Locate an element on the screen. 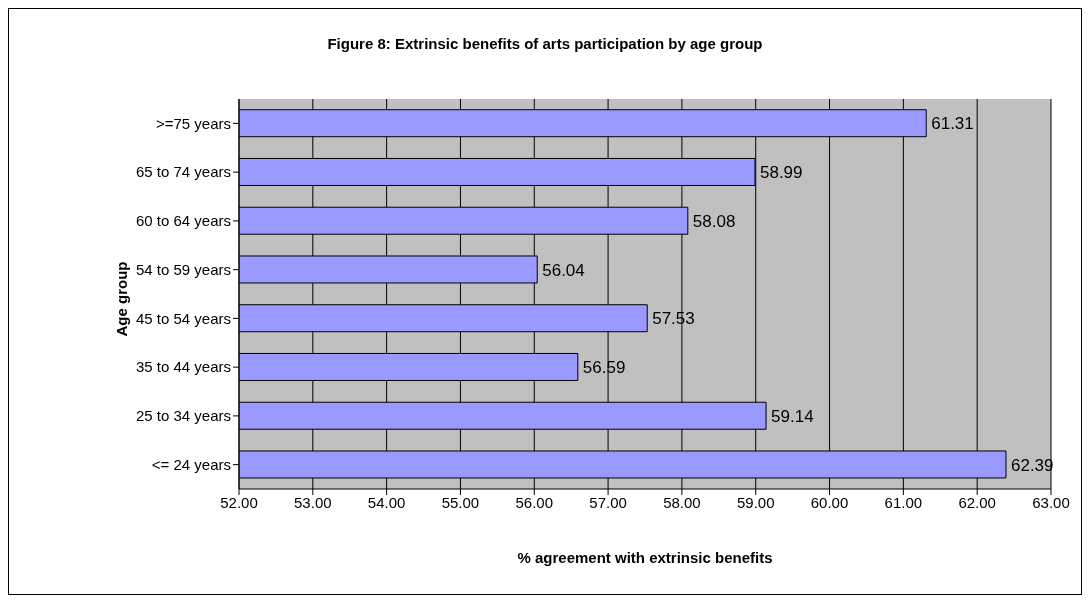 The image size is (1090, 603). data-label: 62.39 is located at coordinates (1032, 465).